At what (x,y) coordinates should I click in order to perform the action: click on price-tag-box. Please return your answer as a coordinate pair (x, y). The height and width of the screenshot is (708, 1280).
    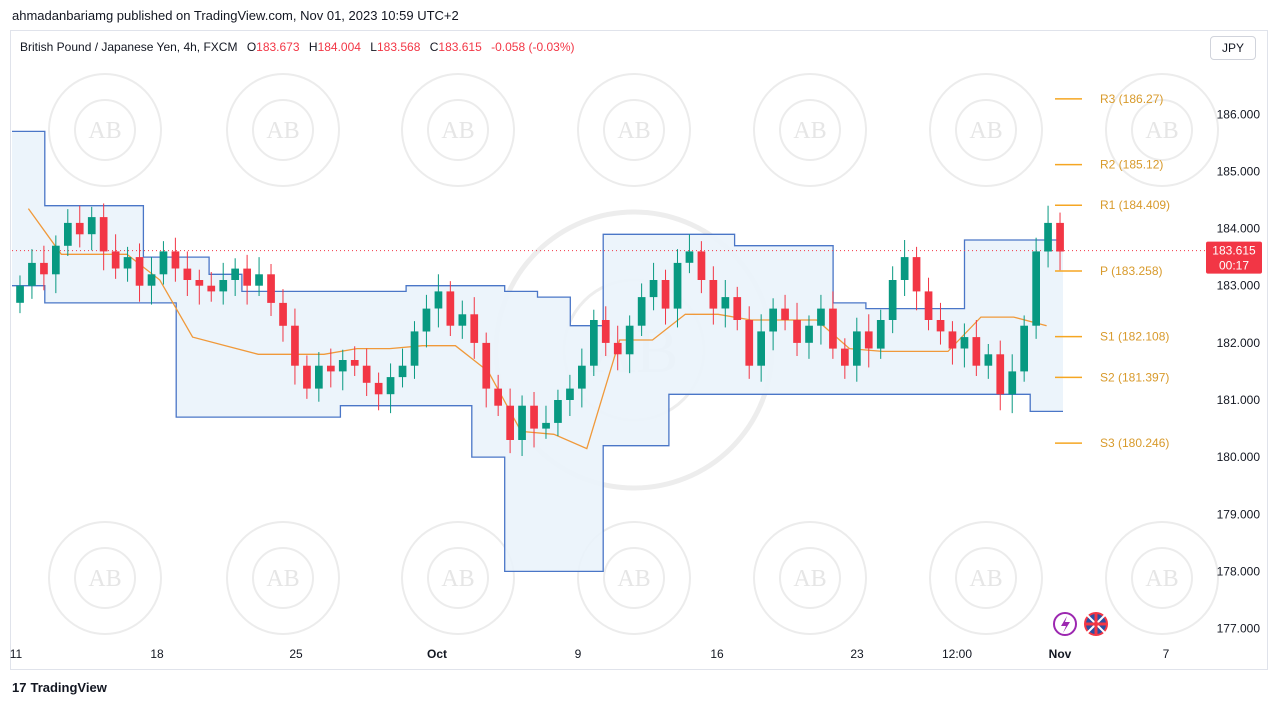
    Looking at the image, I should click on (1234, 257).